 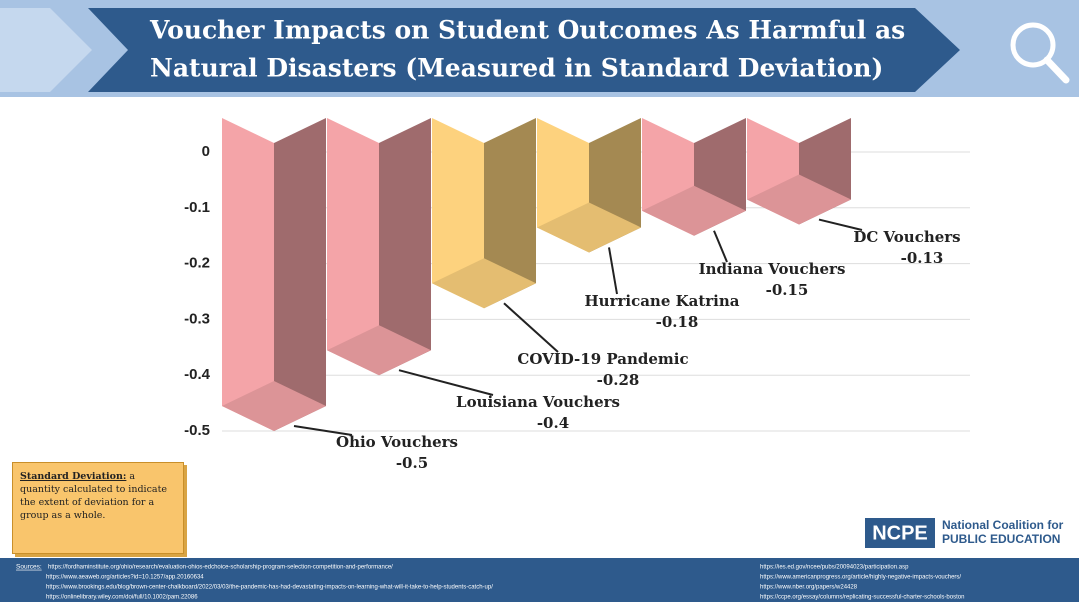 I want to click on value-label: -0.28, so click(x=618, y=380).